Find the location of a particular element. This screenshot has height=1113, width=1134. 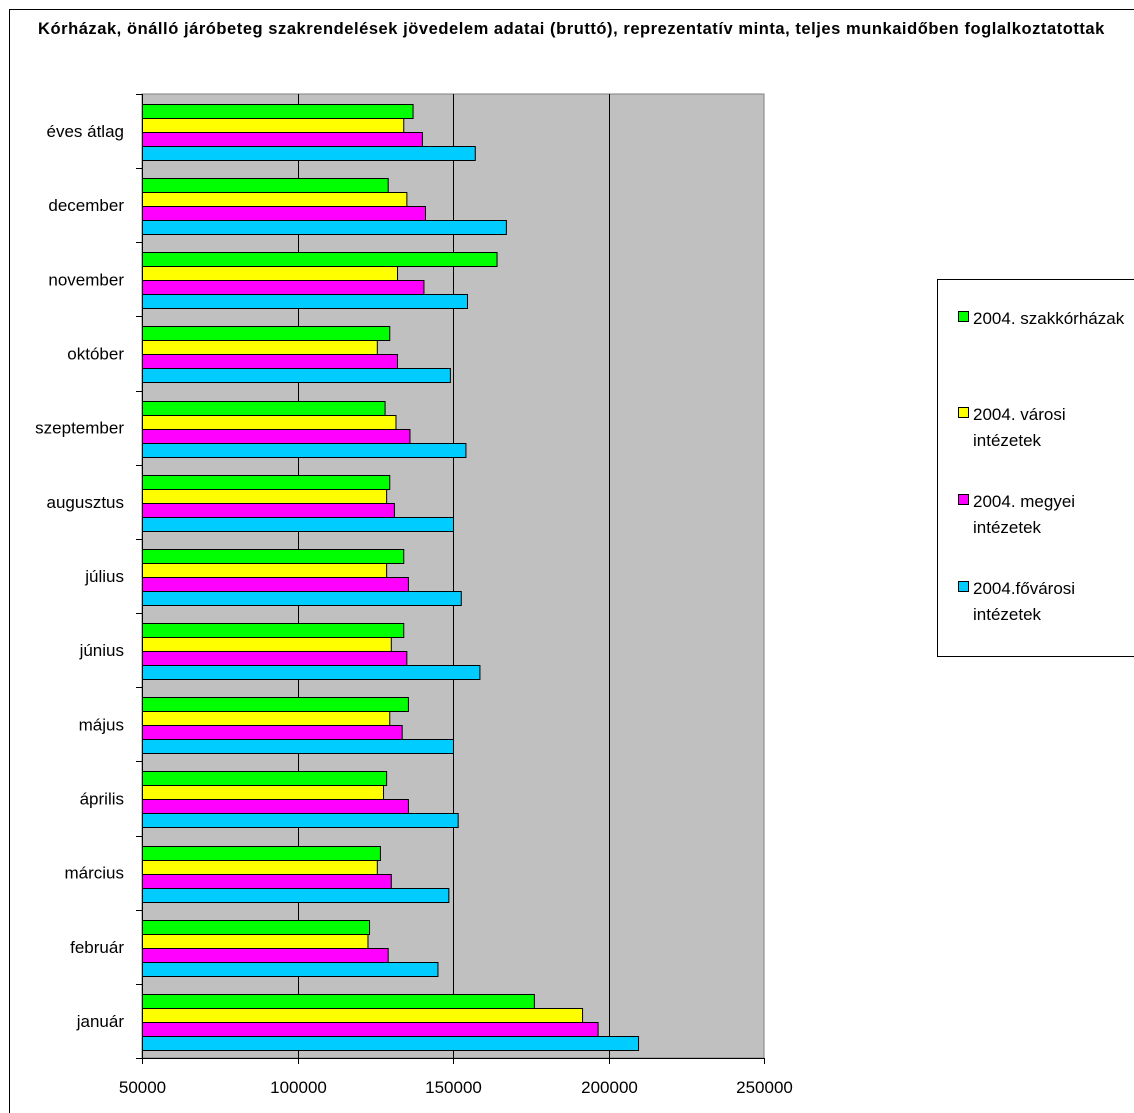

category-label: december is located at coordinates (86, 205).